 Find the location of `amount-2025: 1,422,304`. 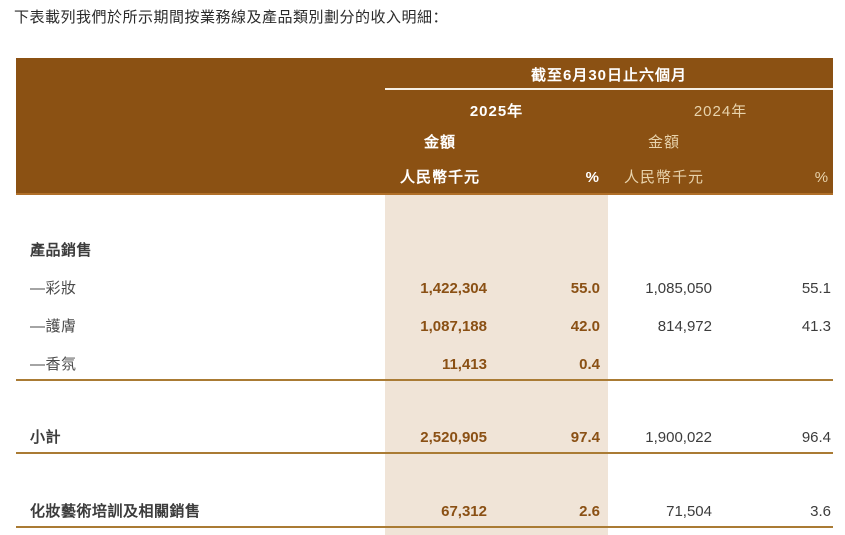

amount-2025: 1,422,304 is located at coordinates (440, 284).